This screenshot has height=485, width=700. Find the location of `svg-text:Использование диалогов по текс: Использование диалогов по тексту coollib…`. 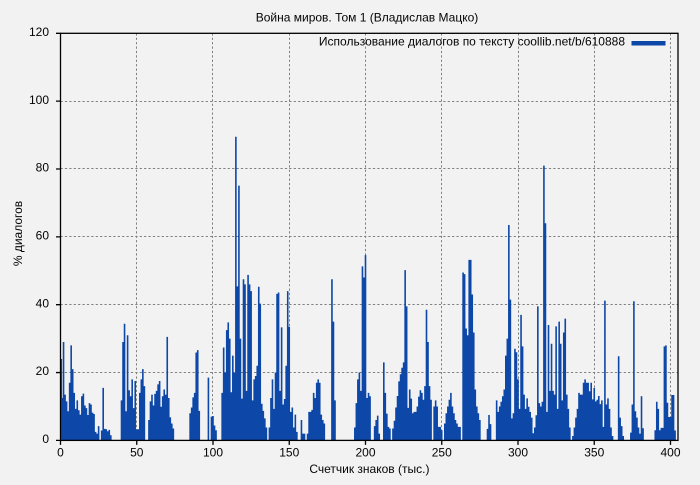

svg-text:Использование диалогов по текс: Использование диалогов по тексту coollib… is located at coordinates (472, 42).